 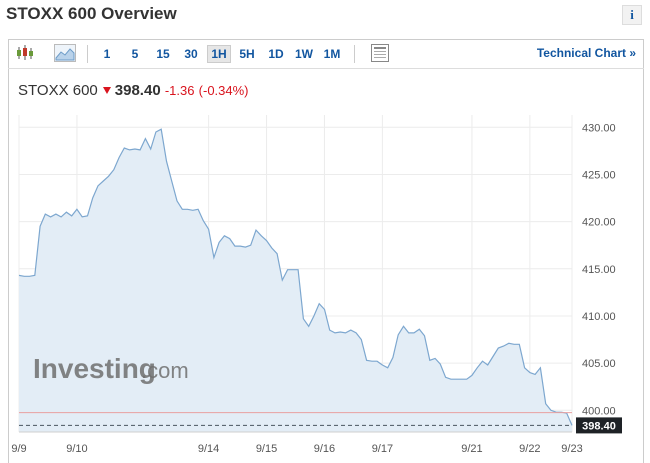 I want to click on down-arrow-icon, so click(x=106, y=91).